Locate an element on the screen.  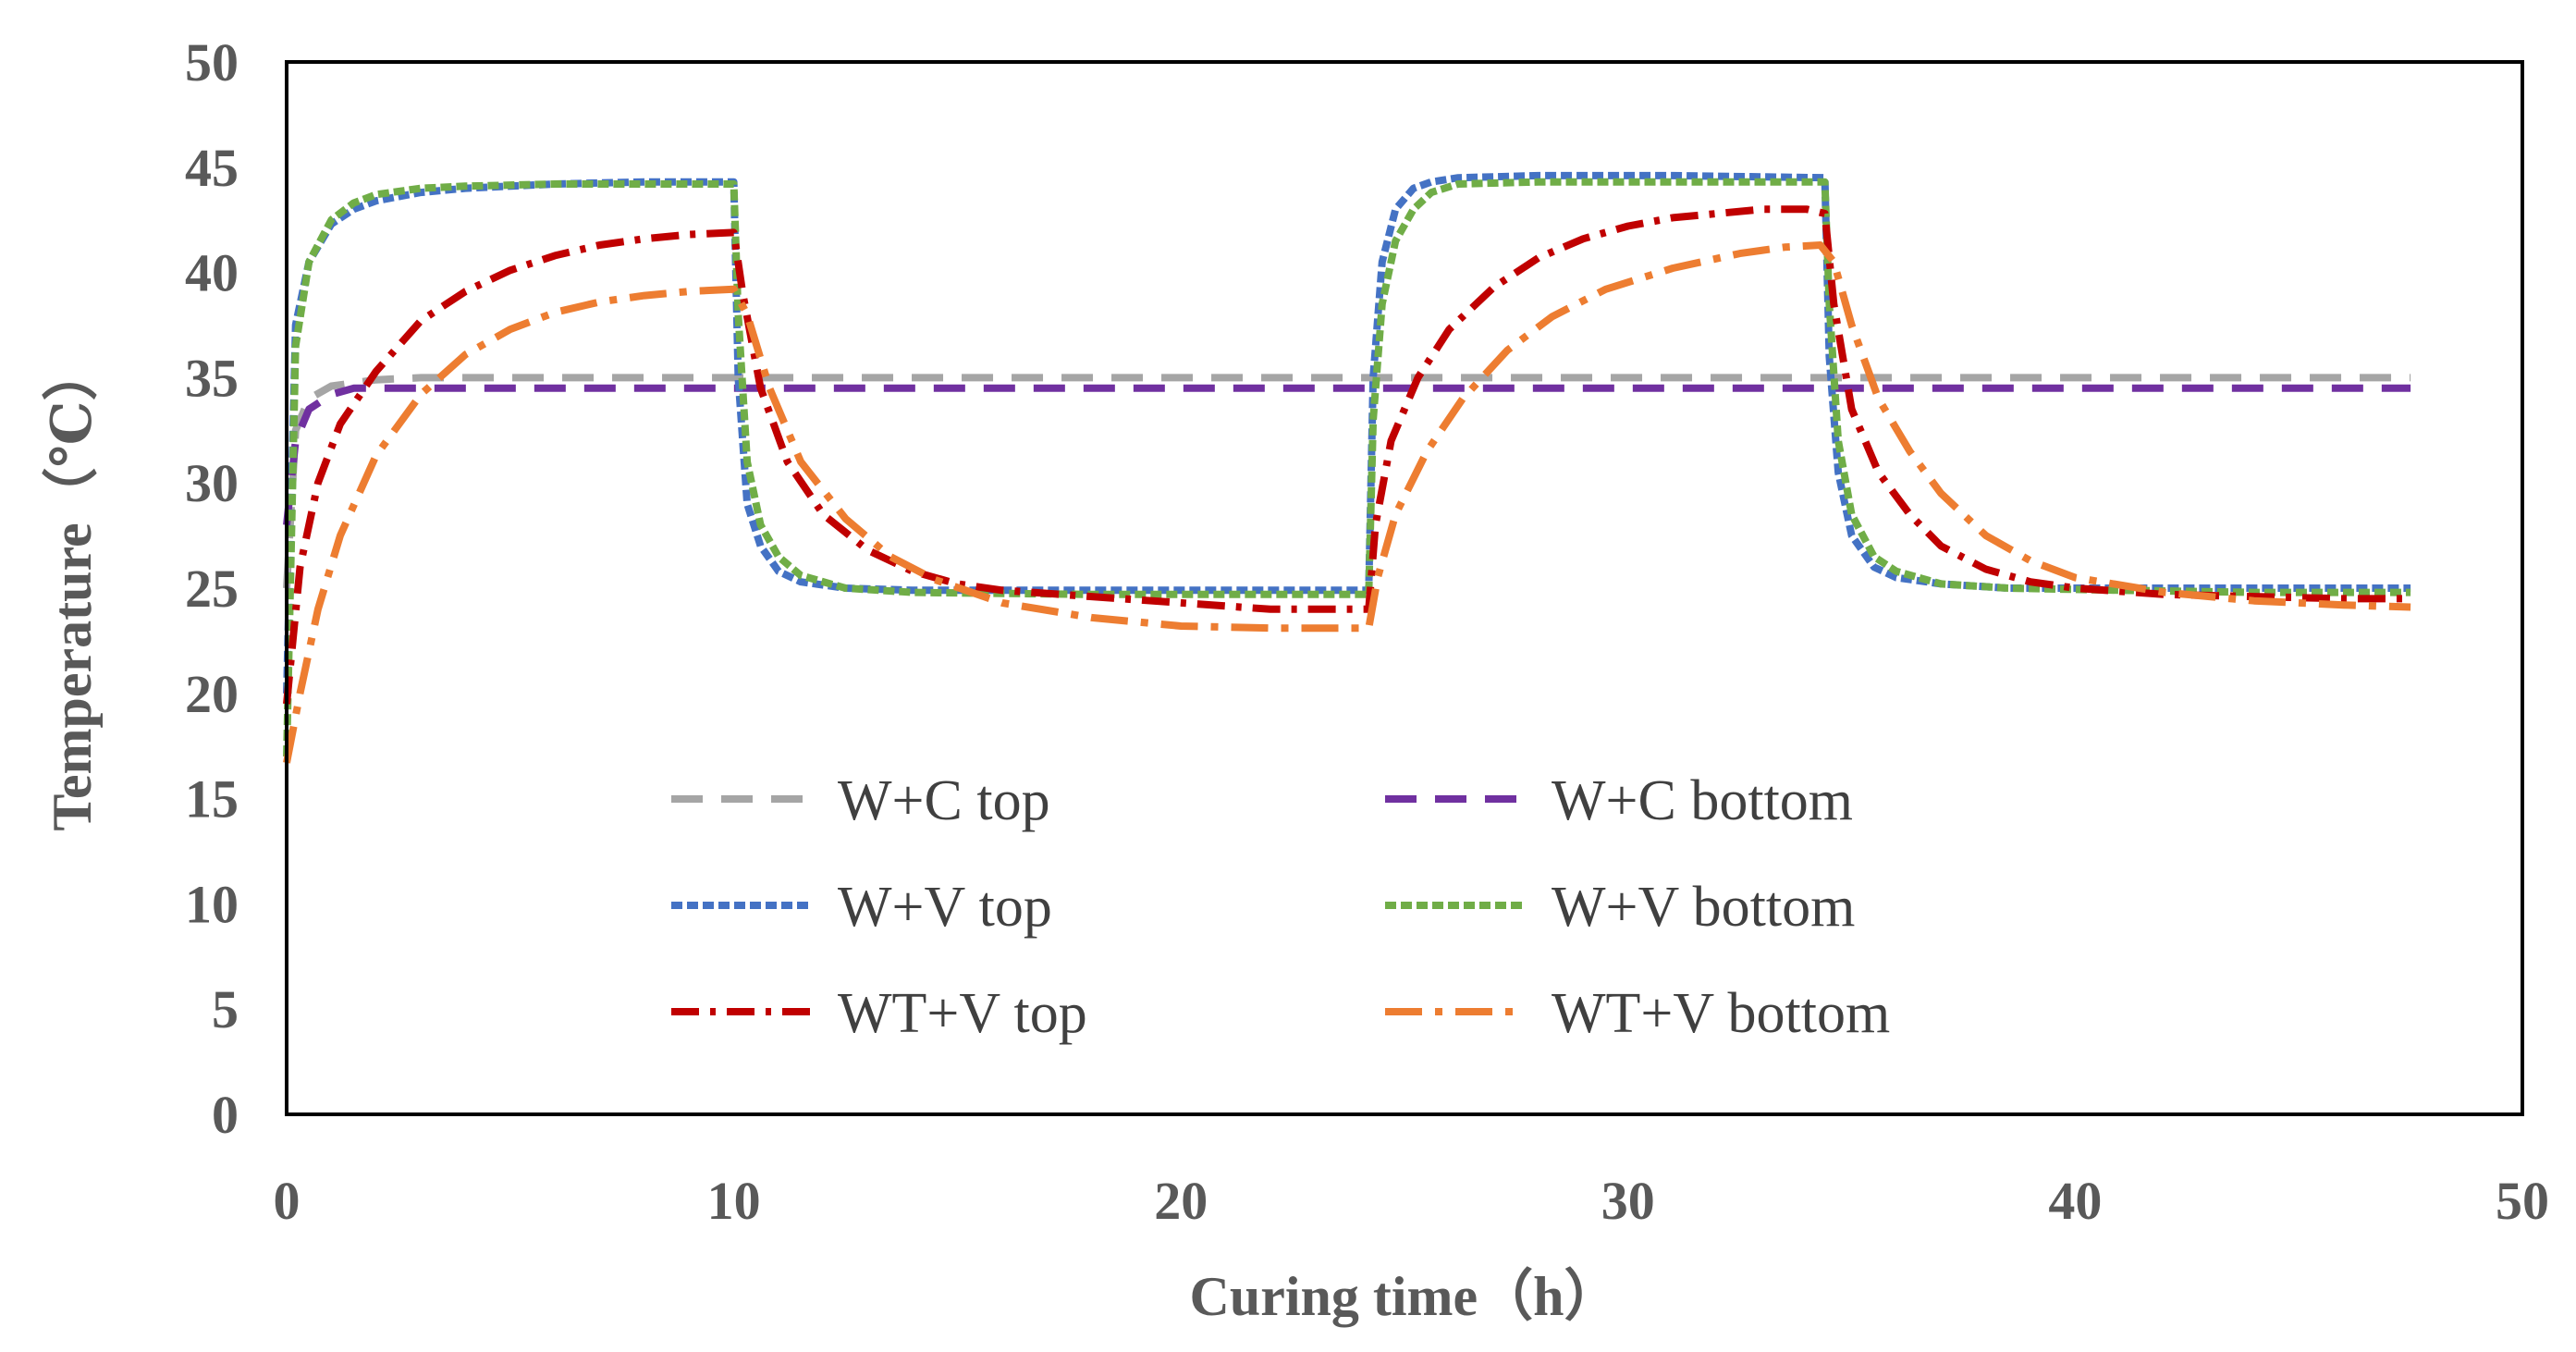
legend-label: WT+V bottom is located at coordinates (1721, 1013).